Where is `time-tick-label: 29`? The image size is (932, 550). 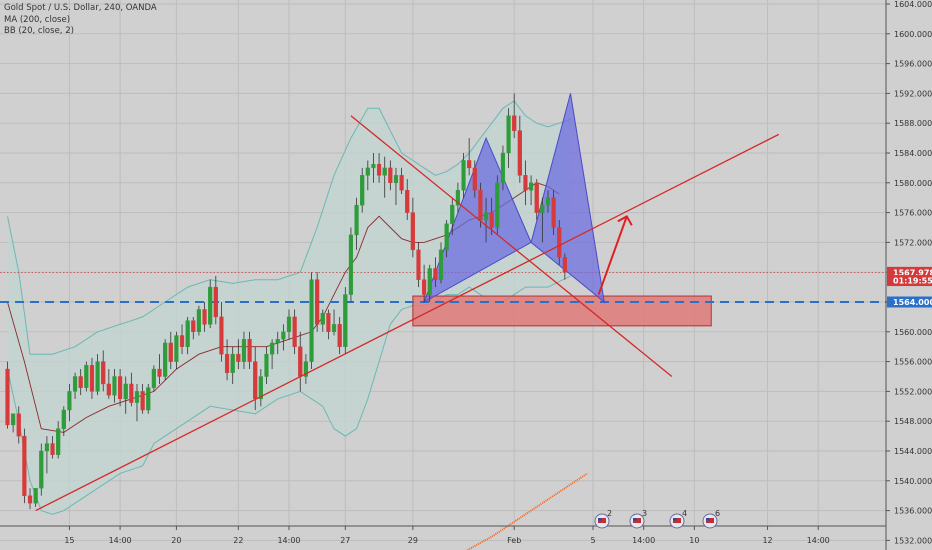
time-tick-label: 29 is located at coordinates (413, 540).